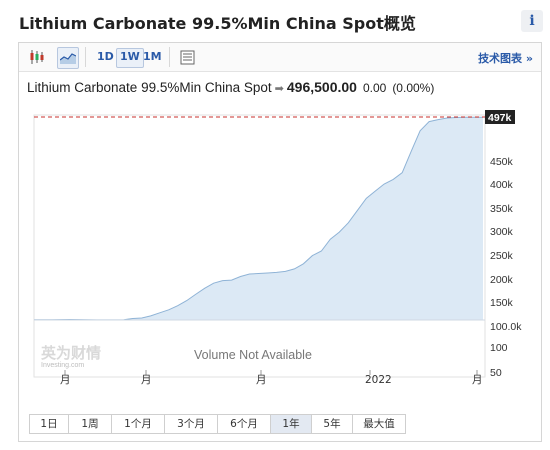  What do you see at coordinates (130, 58) in the screenshot?
I see `timeframe-1w: 1W` at bounding box center [130, 58].